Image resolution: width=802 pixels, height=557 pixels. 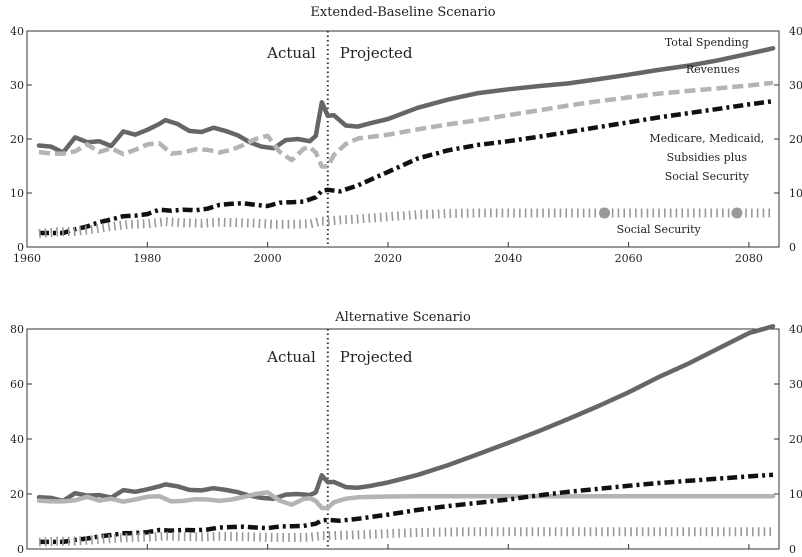 What do you see at coordinates (147, 258) in the screenshot?
I see `x-tick-label: 1980` at bounding box center [147, 258].